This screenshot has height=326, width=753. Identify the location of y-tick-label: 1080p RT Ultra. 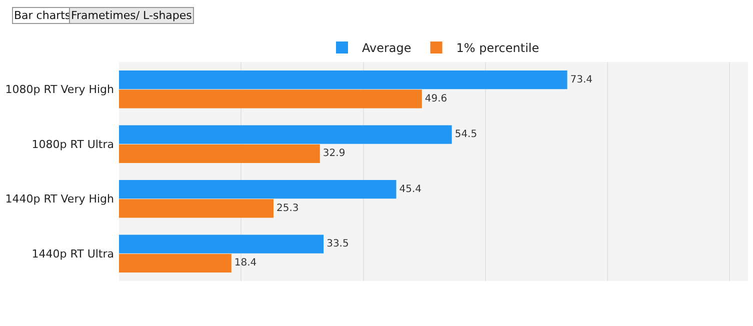
(73, 144).